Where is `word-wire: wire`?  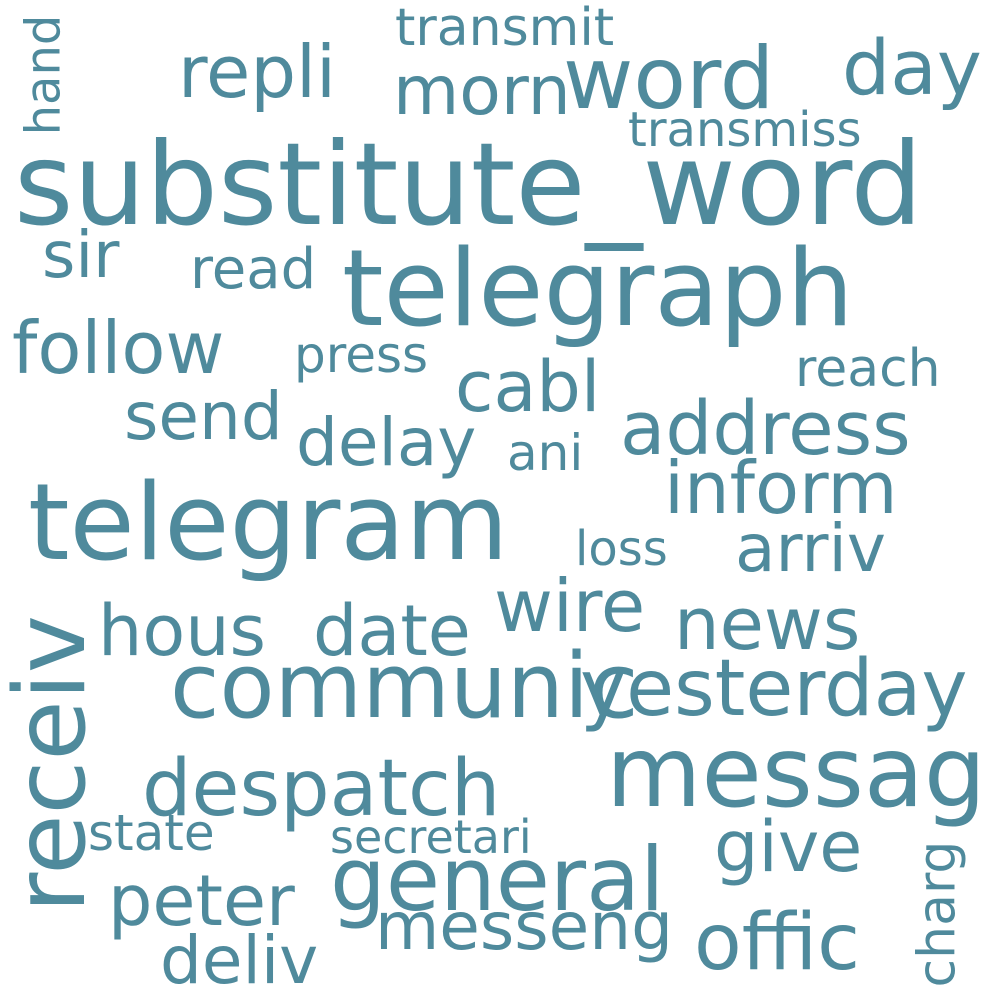
word-wire: wire is located at coordinates (570, 606).